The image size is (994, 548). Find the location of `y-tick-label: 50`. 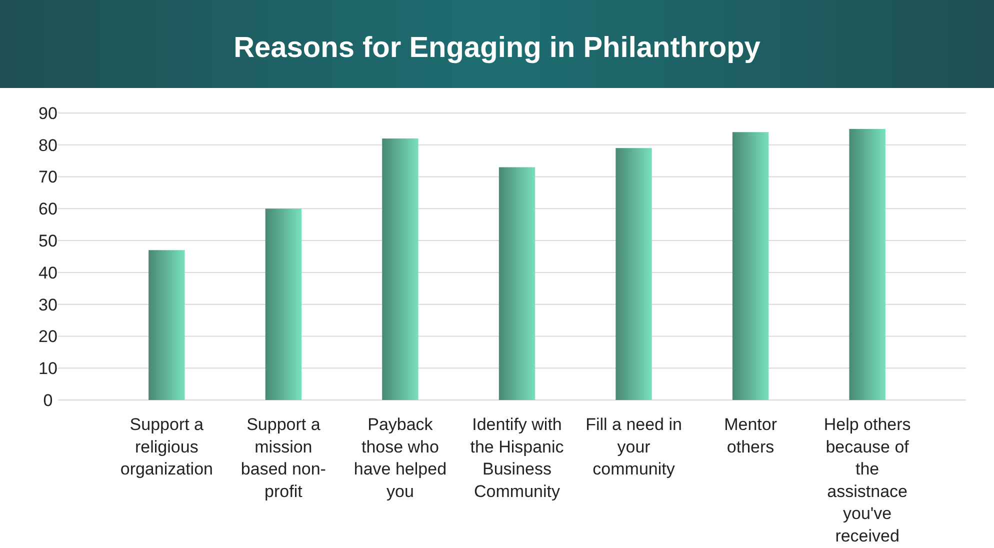

y-tick-label: 50 is located at coordinates (48, 241).